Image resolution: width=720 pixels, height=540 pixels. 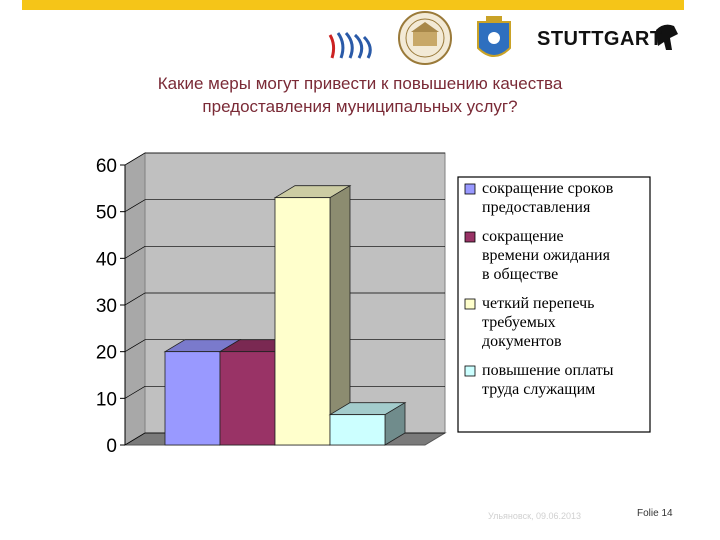 I want to click on legend-item: сокращение сроков предоставления, so click(x=539, y=198).